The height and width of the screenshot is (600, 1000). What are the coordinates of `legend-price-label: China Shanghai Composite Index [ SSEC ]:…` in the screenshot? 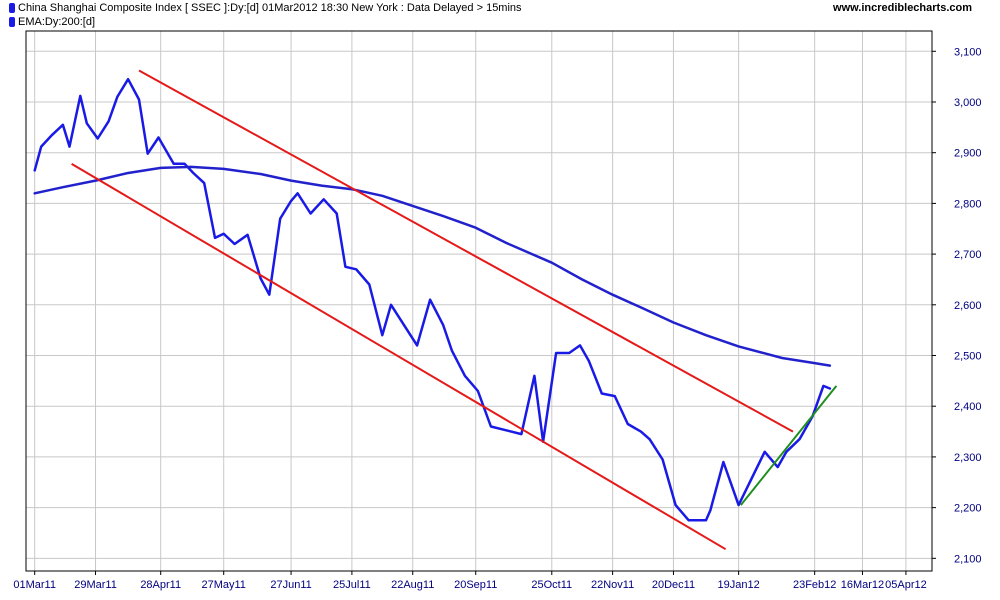 It's located at (270, 8).